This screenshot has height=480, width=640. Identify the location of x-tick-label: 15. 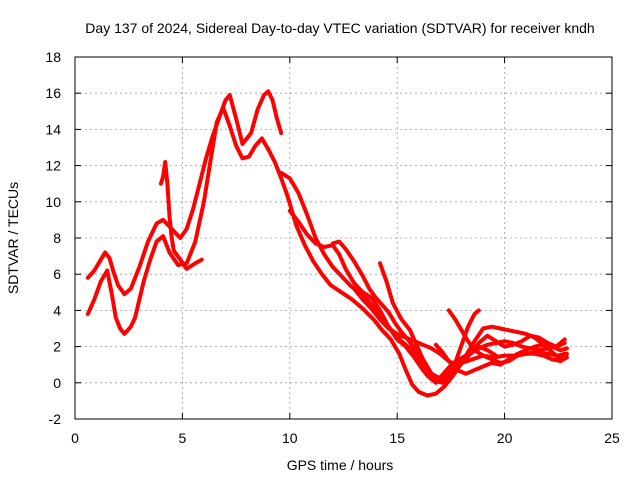
(397, 438).